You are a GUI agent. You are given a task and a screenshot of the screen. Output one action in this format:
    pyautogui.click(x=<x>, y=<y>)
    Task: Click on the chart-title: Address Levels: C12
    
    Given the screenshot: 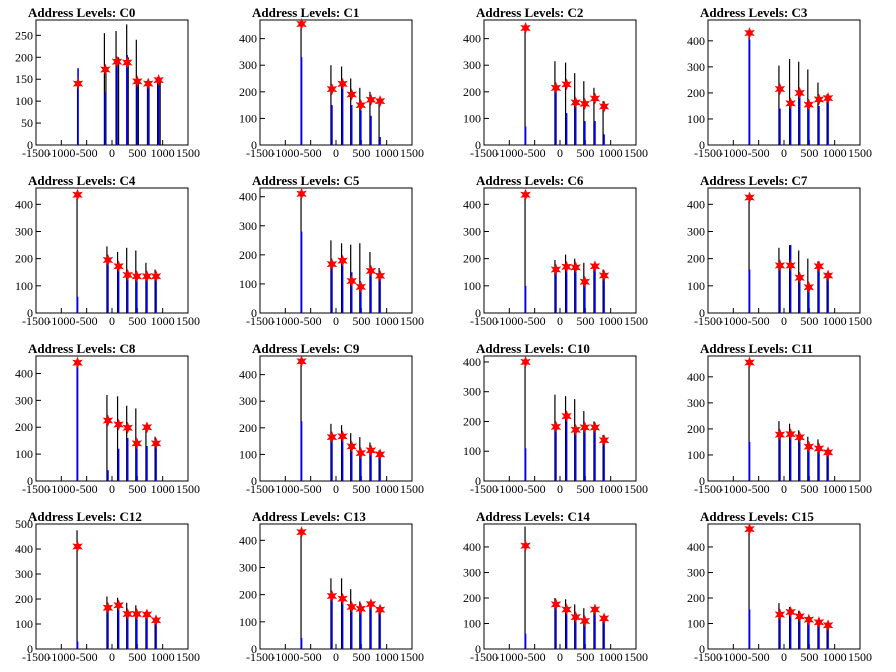 What is the action you would take?
    pyautogui.click(x=85, y=516)
    